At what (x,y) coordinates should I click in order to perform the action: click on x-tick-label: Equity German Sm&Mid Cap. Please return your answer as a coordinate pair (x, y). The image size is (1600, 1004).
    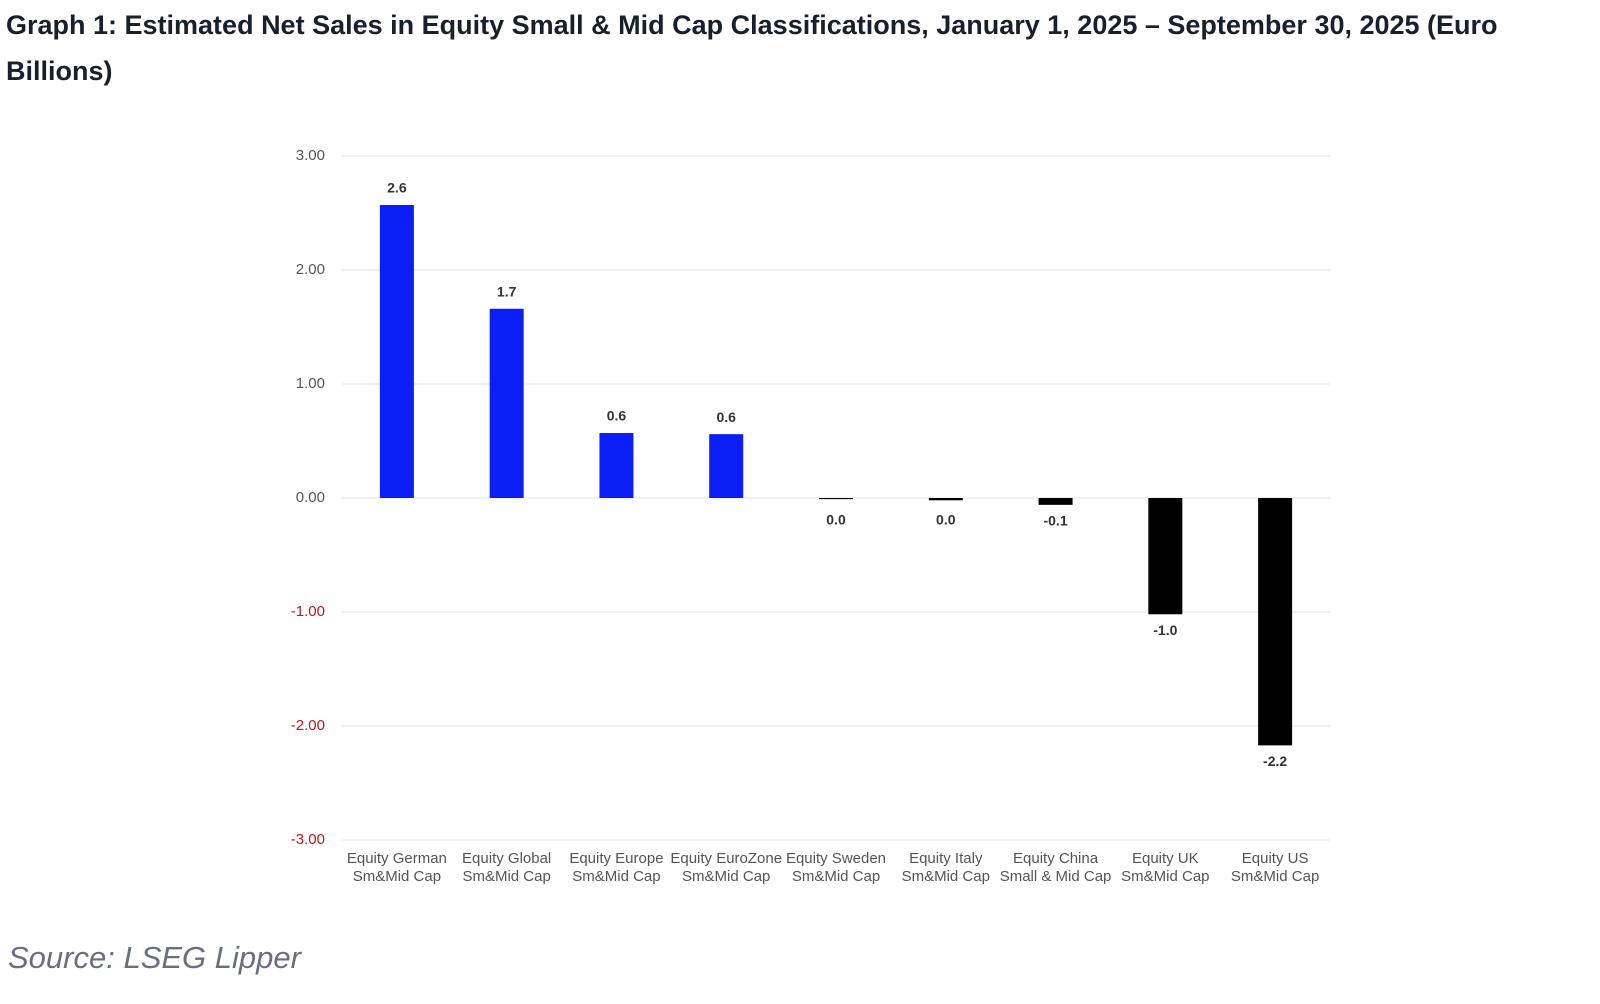
    Looking at the image, I should click on (396, 867).